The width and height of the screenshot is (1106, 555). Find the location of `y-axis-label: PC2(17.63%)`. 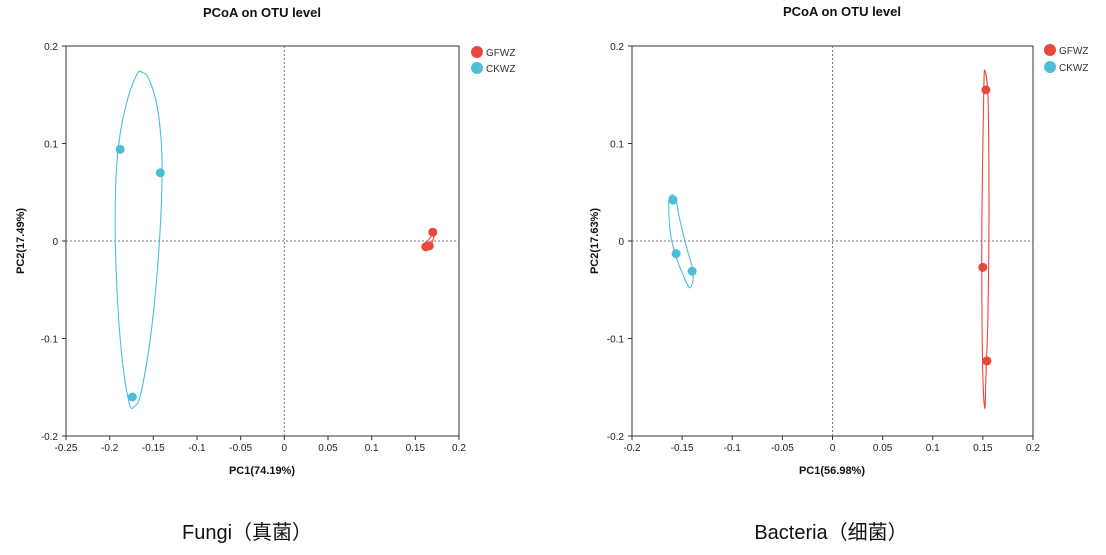

y-axis-label: PC2(17.63%) is located at coordinates (595, 241).